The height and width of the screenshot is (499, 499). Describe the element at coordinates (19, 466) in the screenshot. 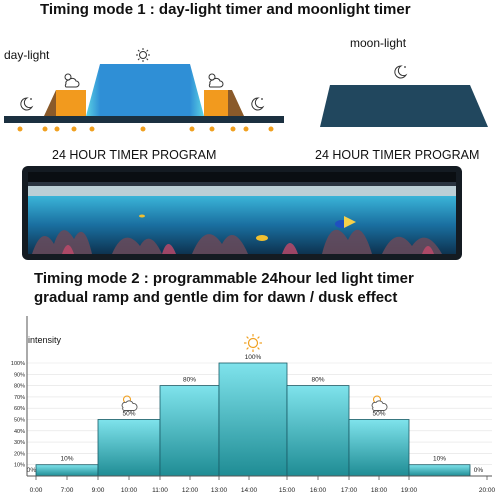

I see `y-tick-label: 10%` at that location.